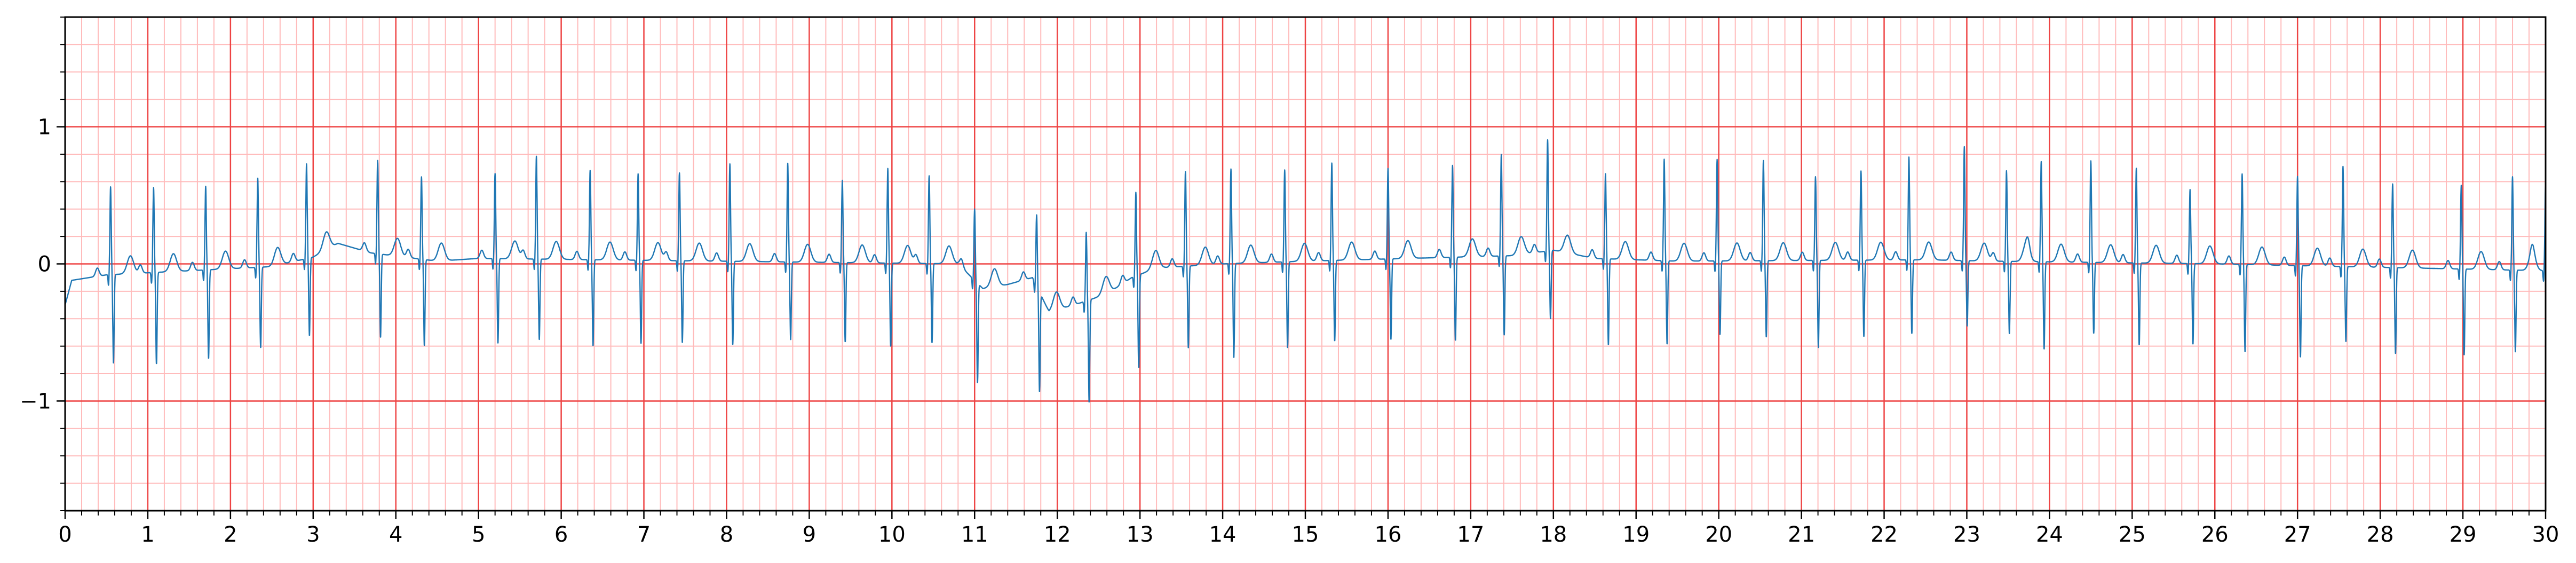 The width and height of the screenshot is (2576, 563). What do you see at coordinates (727, 534) in the screenshot?
I see `x-tick-label: 8` at bounding box center [727, 534].